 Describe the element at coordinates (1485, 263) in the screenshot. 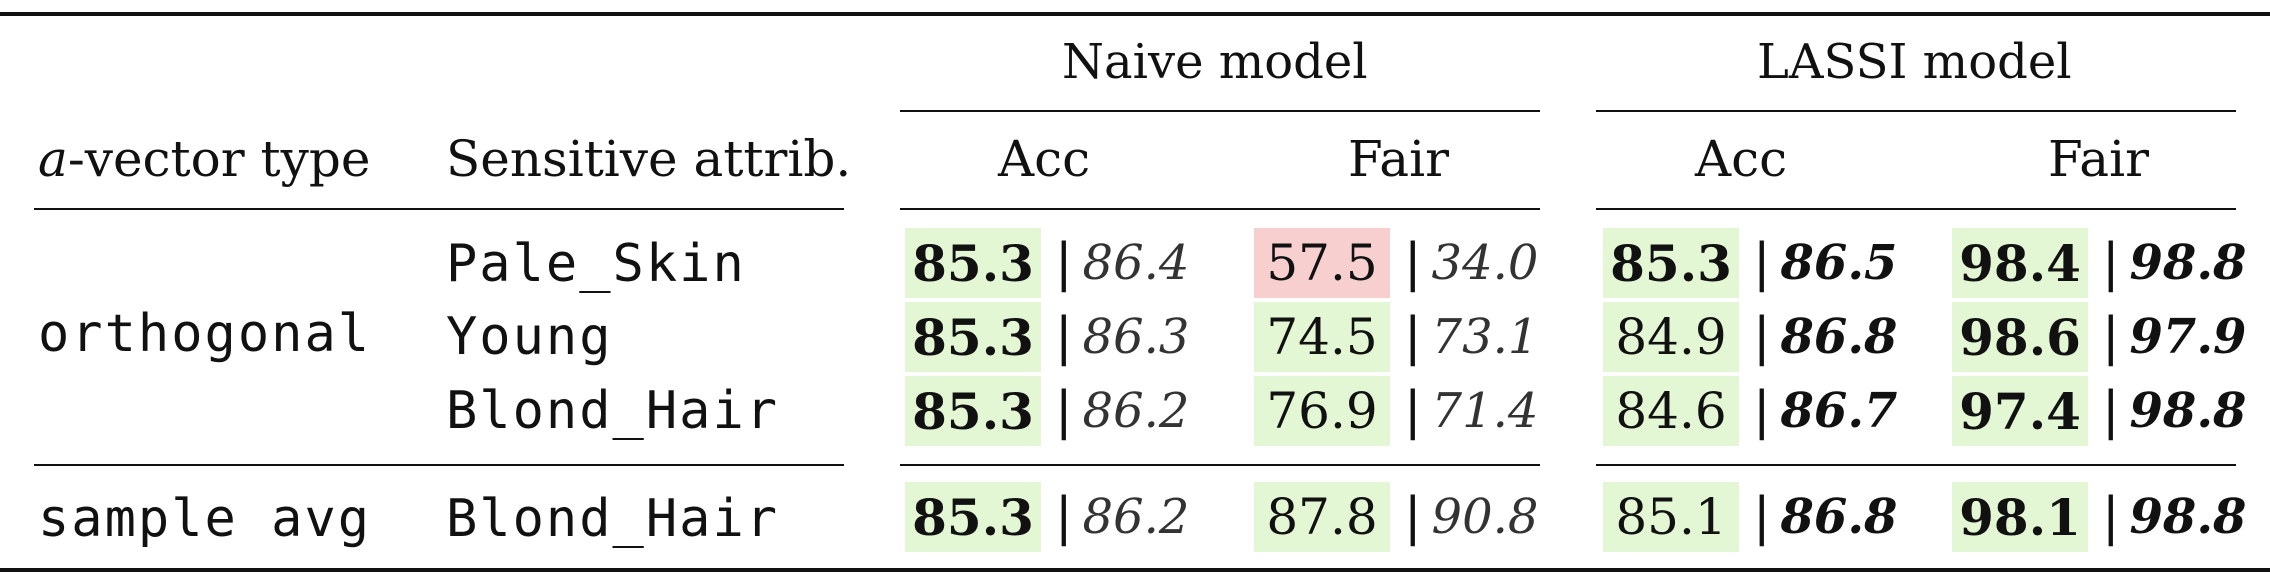

I see `naive-fair-alt: 34.0` at that location.